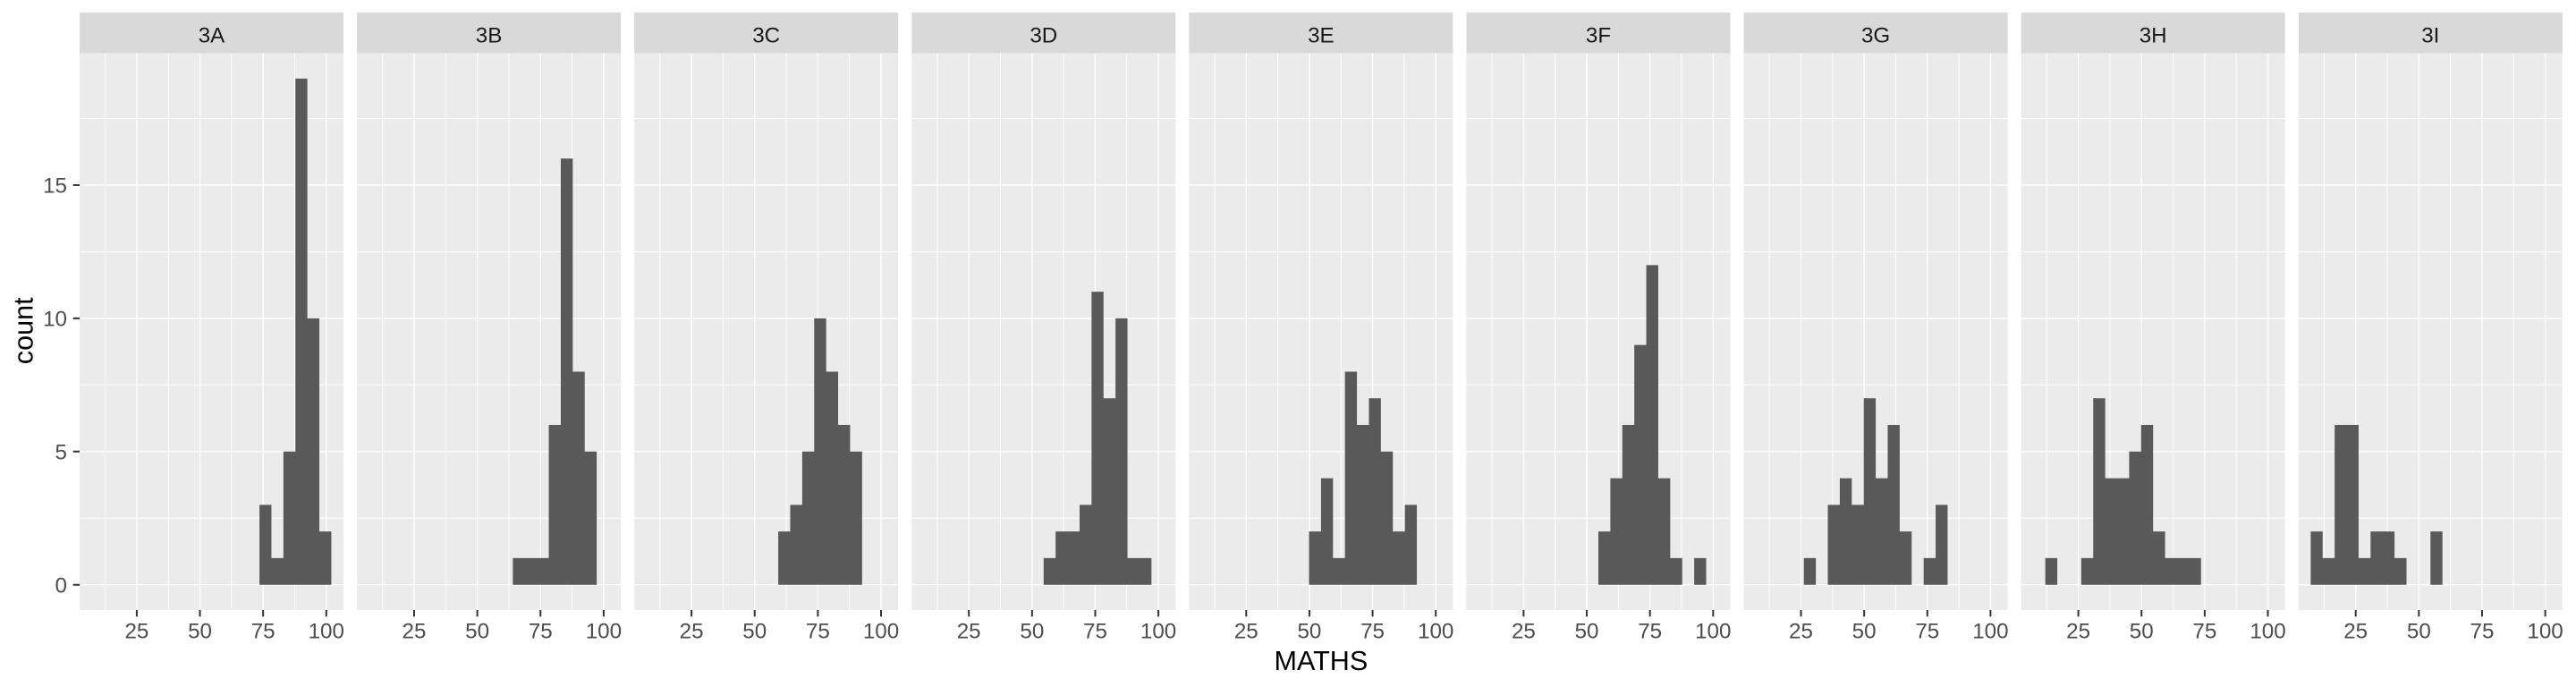  Describe the element at coordinates (1321, 35) in the screenshot. I see `svg-text: 3E` at that location.